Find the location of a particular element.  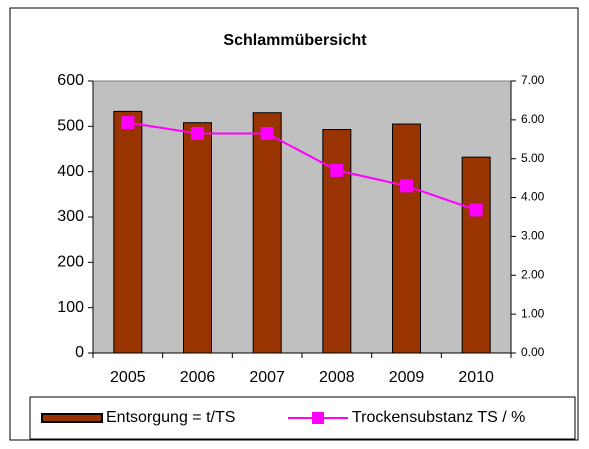

y2-tick-label: 2.00 is located at coordinates (533, 274).